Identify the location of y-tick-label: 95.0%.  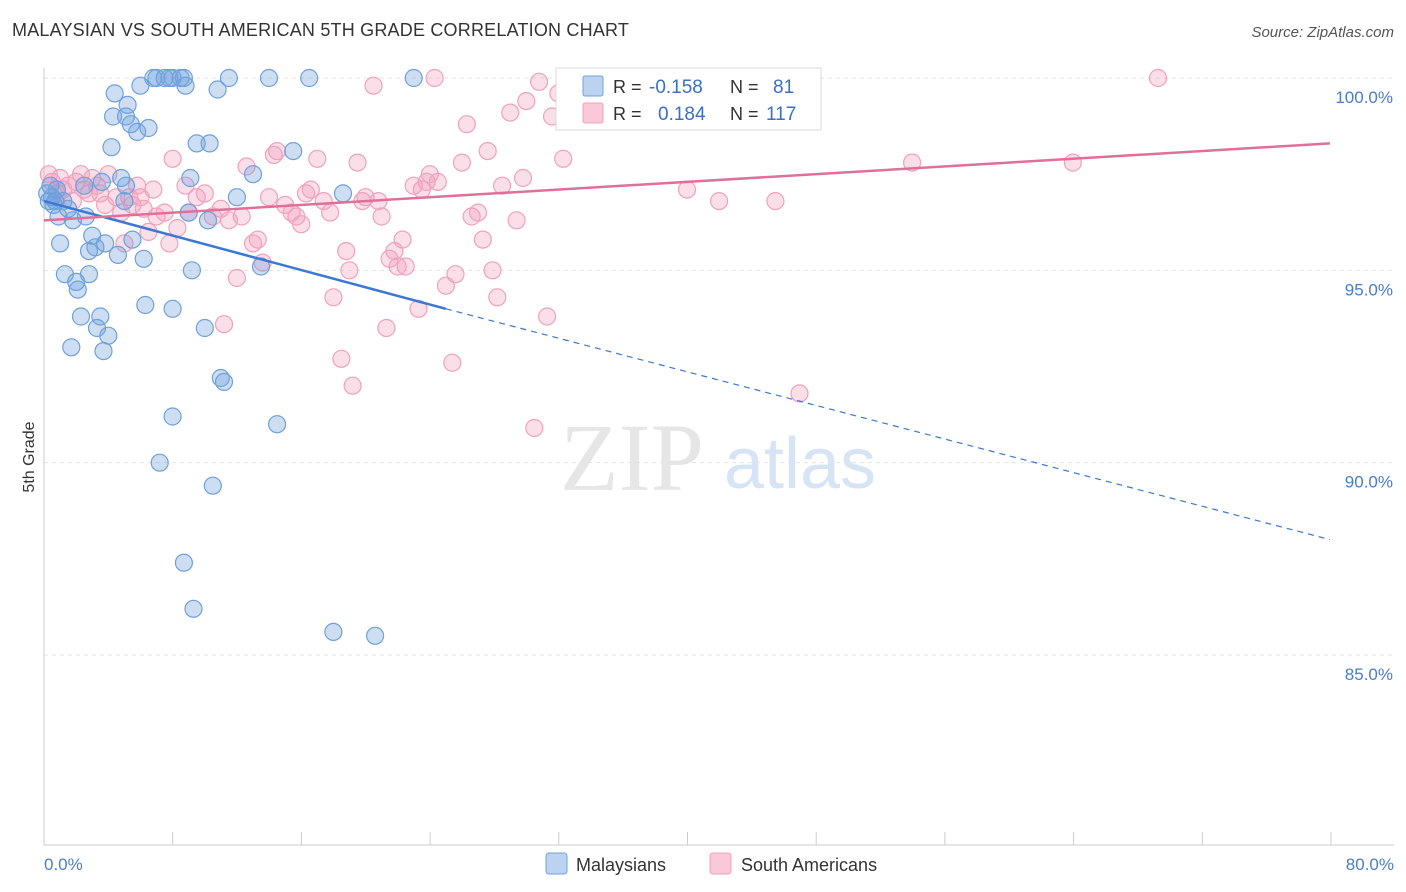
(1369, 289).